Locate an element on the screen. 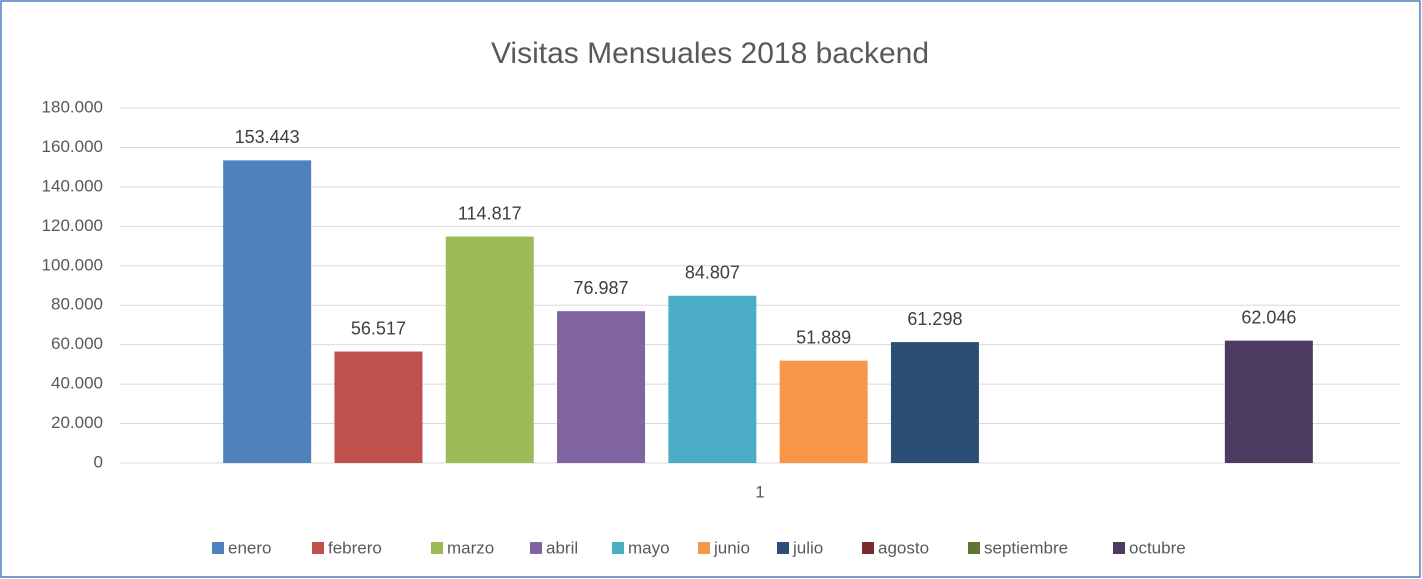  y-tick-label: 140.000 is located at coordinates (72, 185).